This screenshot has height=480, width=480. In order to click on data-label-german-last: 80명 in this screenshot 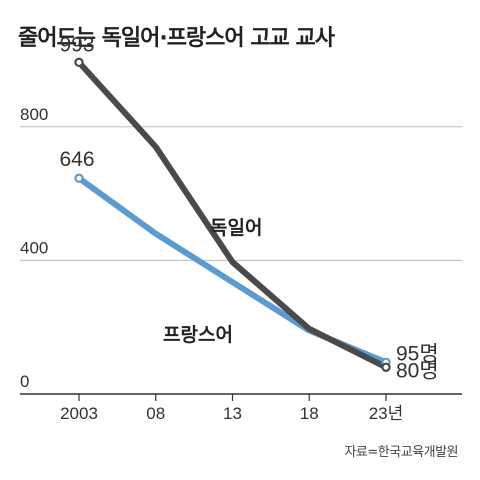, I will do `click(417, 370)`.